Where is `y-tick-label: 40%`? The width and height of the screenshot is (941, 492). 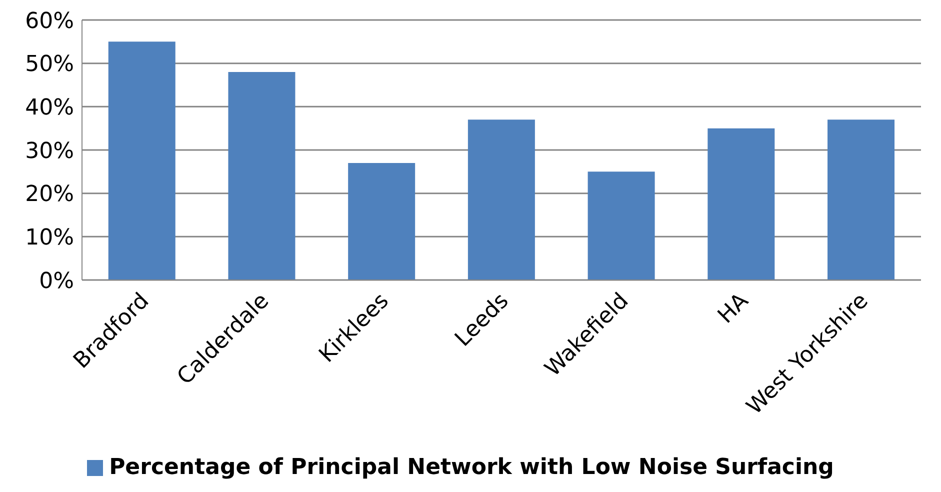
y-tick-label: 40% is located at coordinates (49, 107).